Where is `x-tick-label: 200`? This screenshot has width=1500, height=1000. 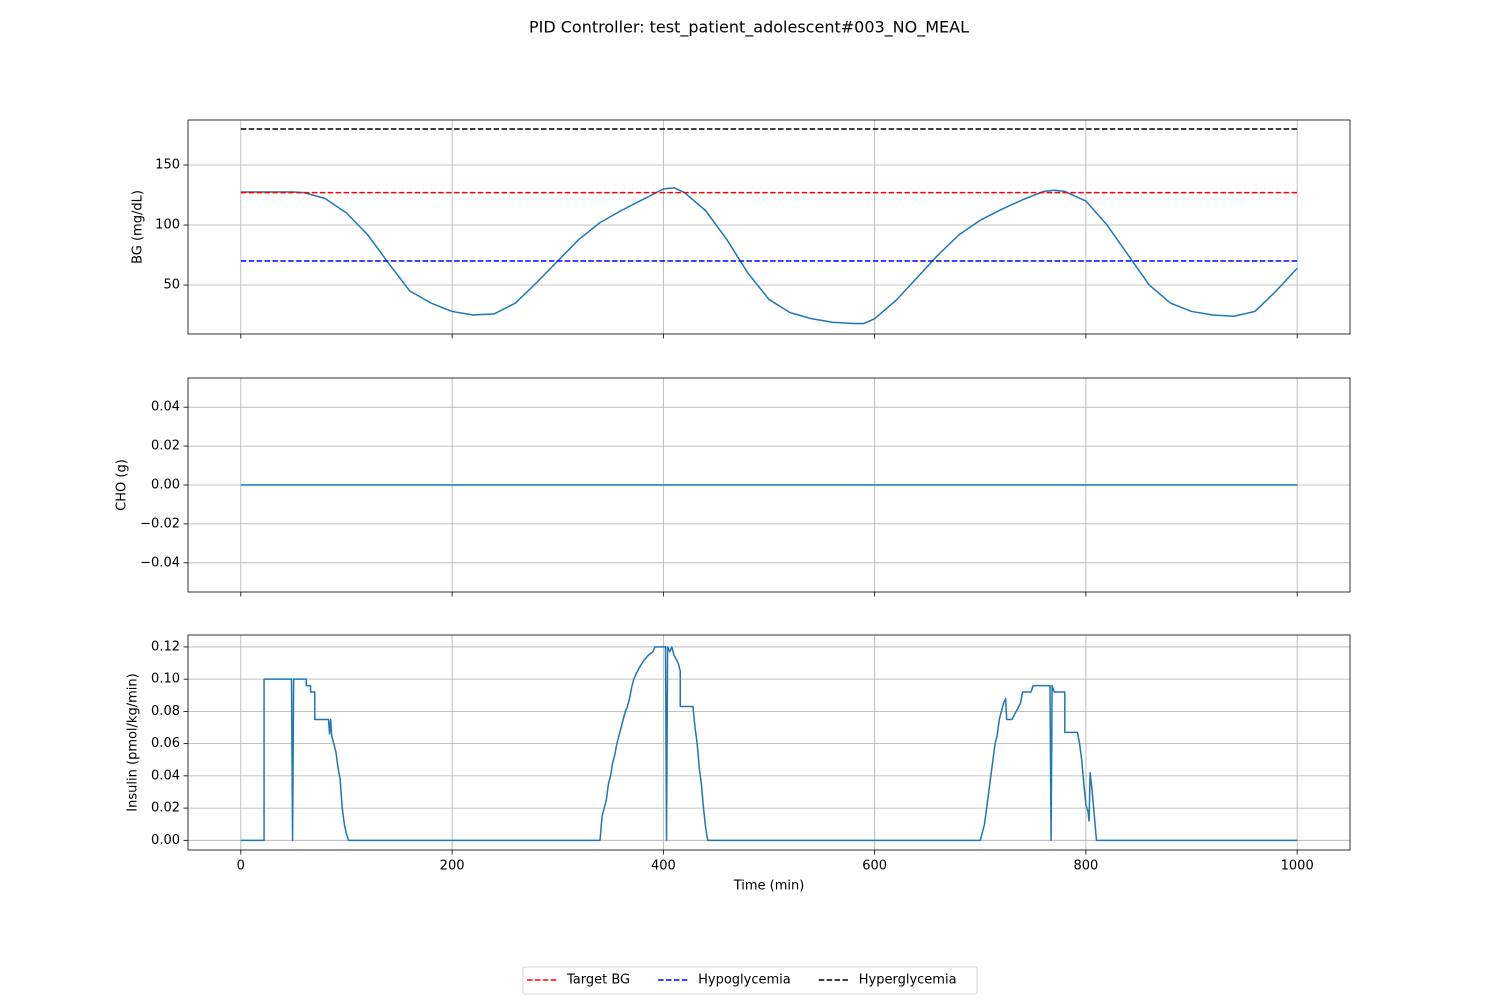
x-tick-label: 200 is located at coordinates (452, 866).